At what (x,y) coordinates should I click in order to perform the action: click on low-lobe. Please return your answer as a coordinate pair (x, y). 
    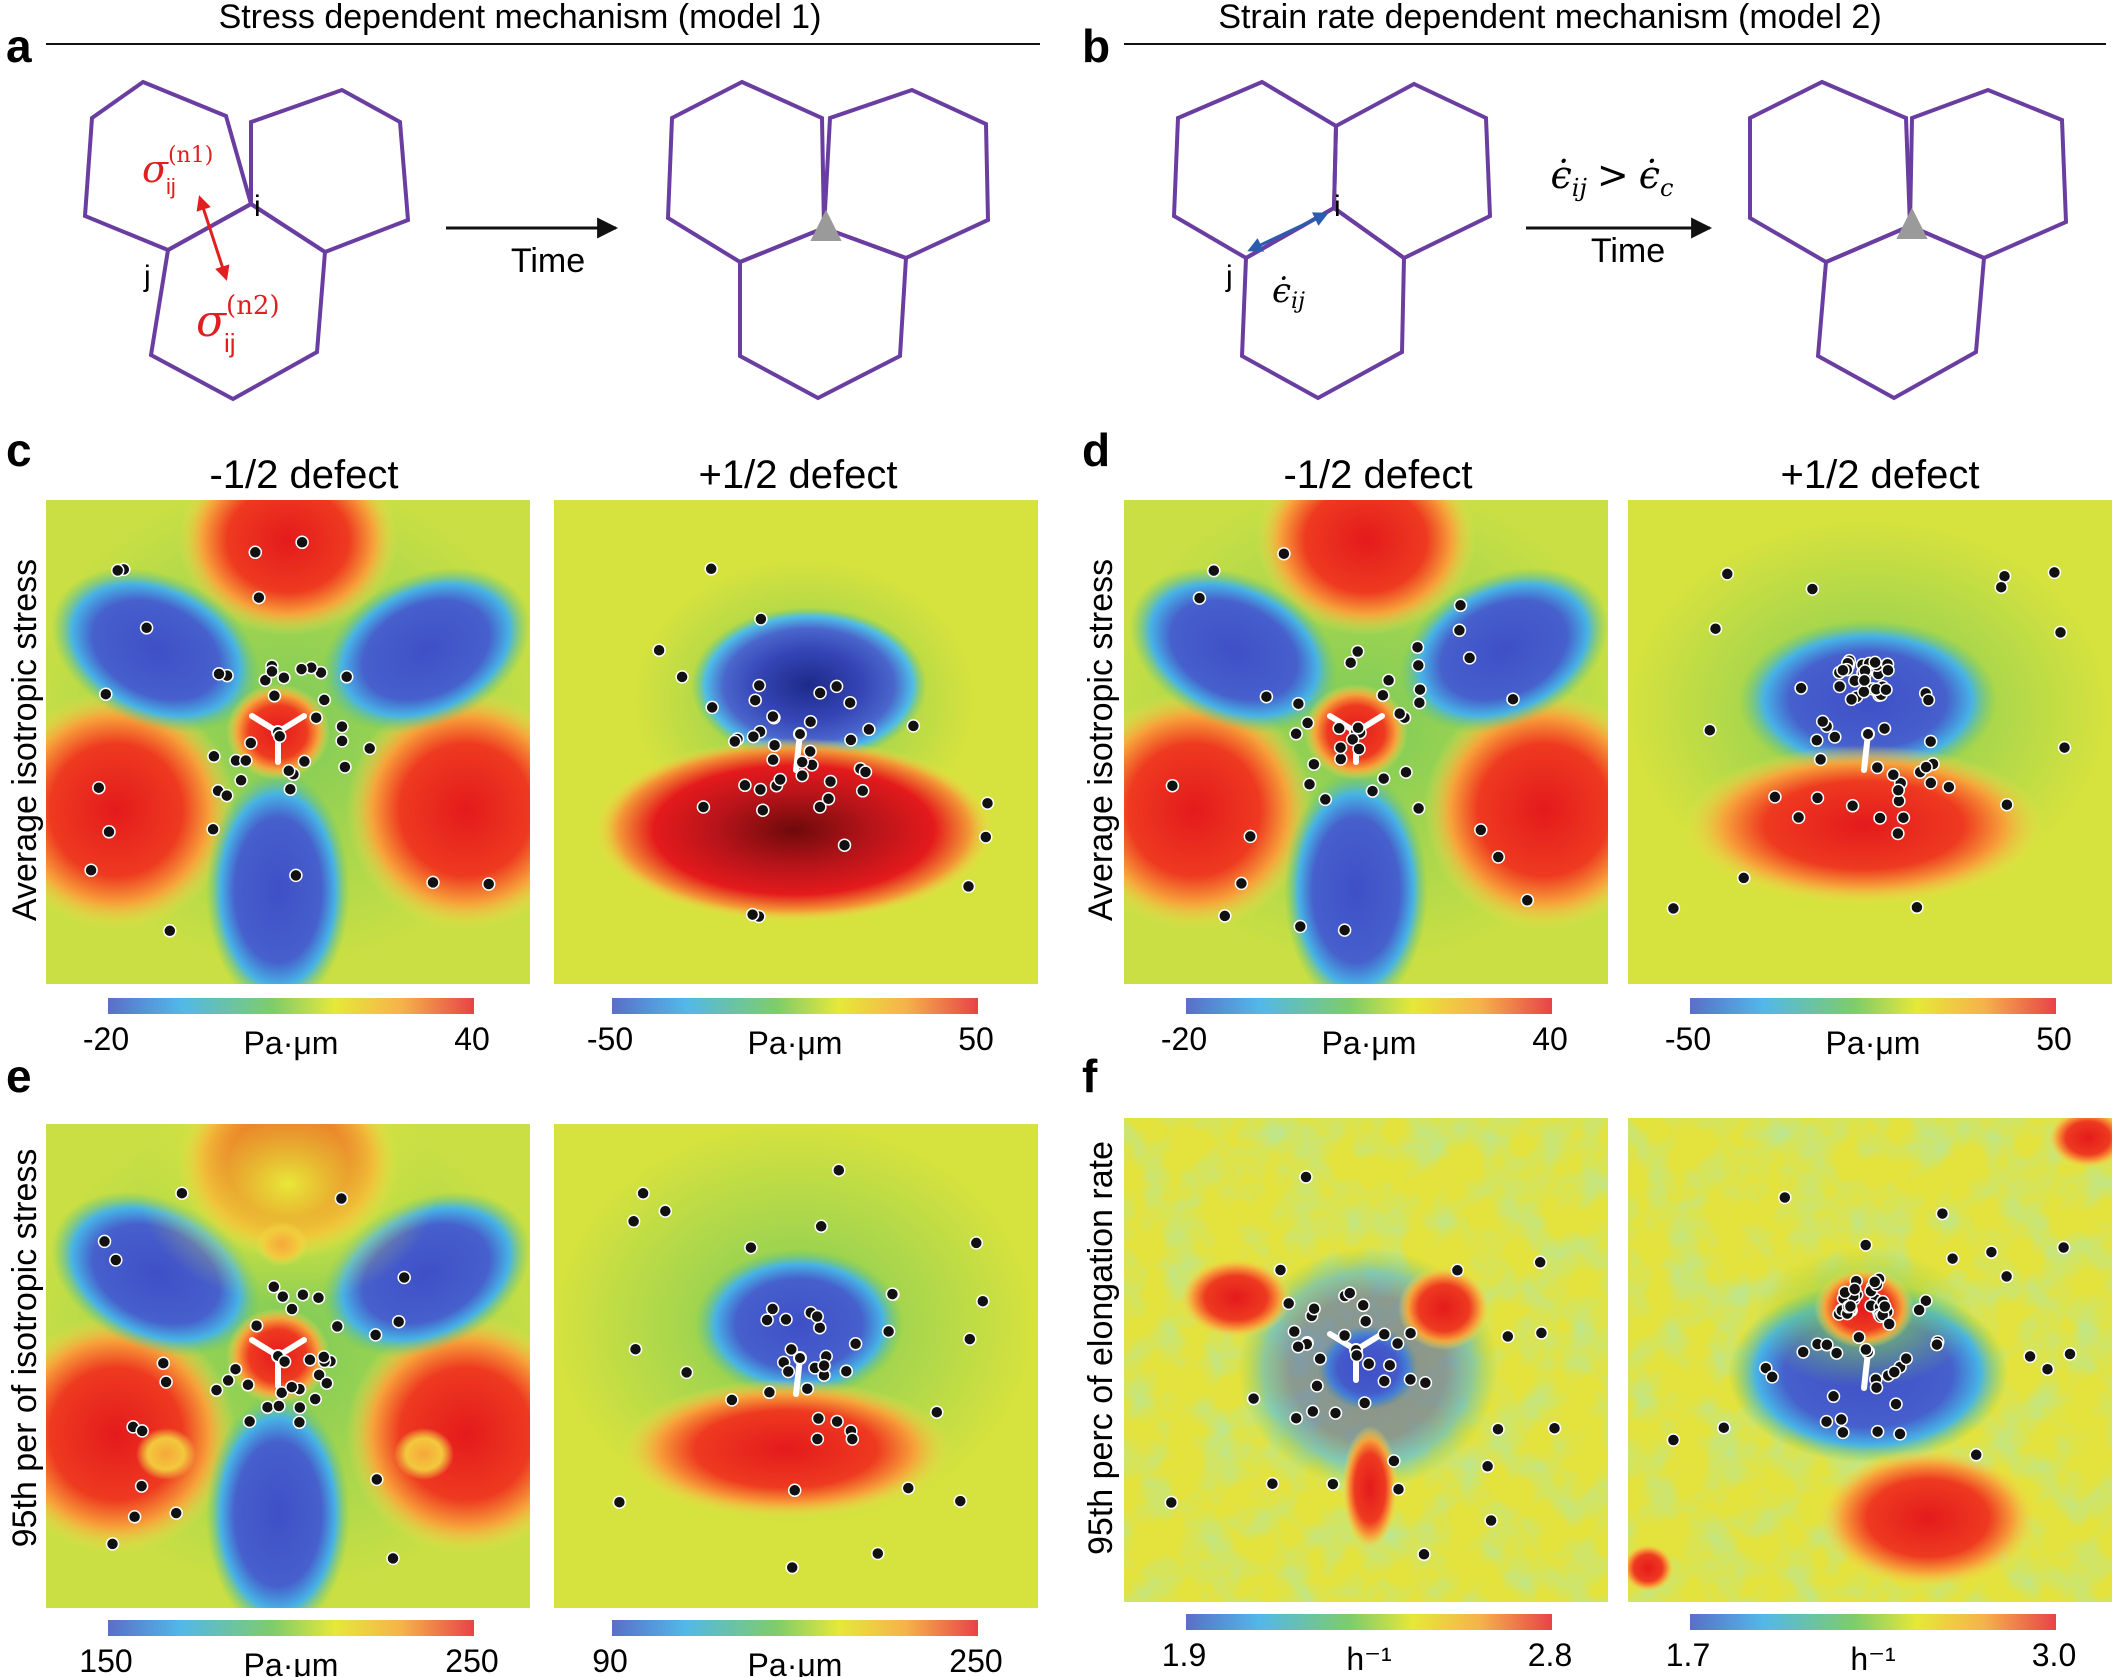
    Looking at the image, I should click on (799, 1324).